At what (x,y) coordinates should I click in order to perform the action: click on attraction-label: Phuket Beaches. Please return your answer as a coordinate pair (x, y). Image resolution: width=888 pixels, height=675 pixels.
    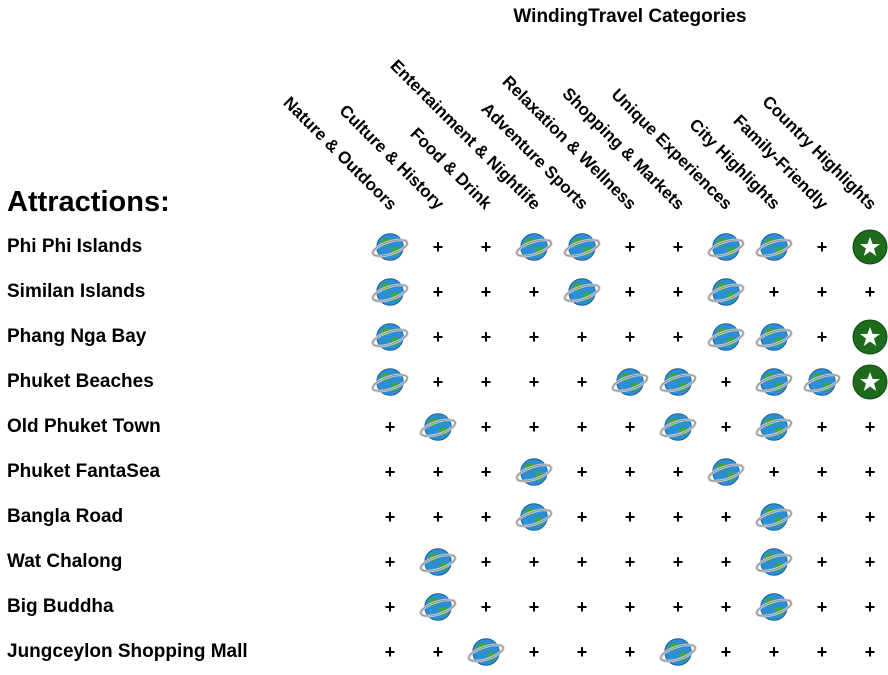
    Looking at the image, I should click on (80, 381).